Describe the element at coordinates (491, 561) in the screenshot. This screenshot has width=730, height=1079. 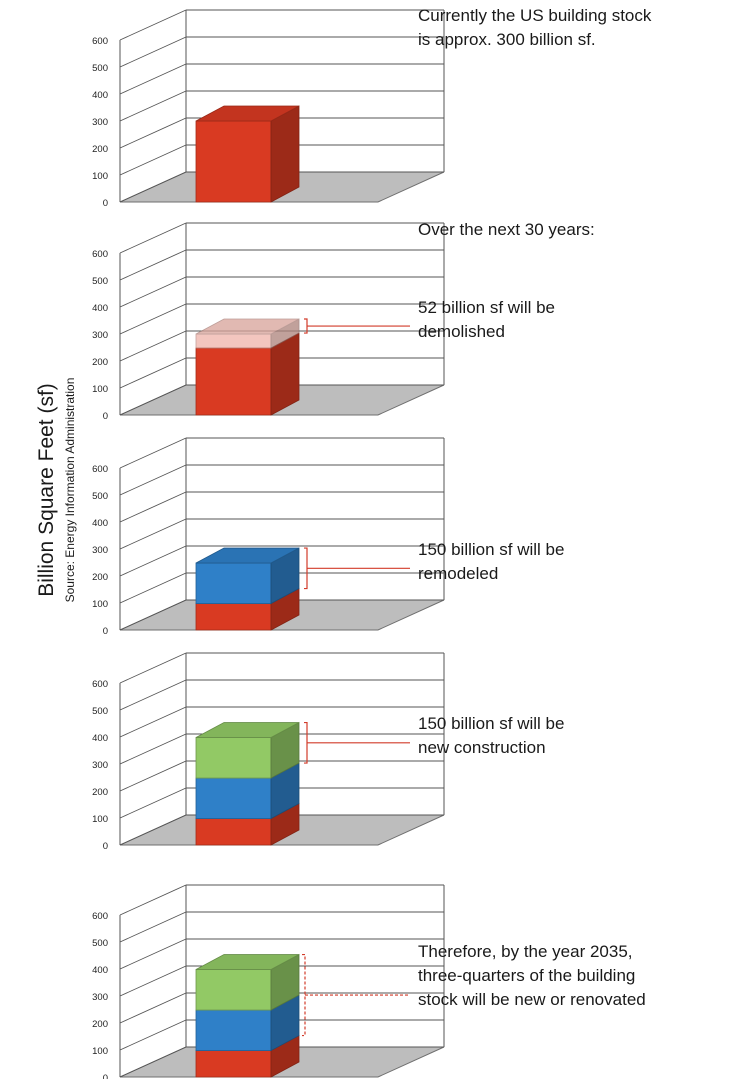
I see `annotation-remodeled: 150 billion sf will be remodeled` at that location.